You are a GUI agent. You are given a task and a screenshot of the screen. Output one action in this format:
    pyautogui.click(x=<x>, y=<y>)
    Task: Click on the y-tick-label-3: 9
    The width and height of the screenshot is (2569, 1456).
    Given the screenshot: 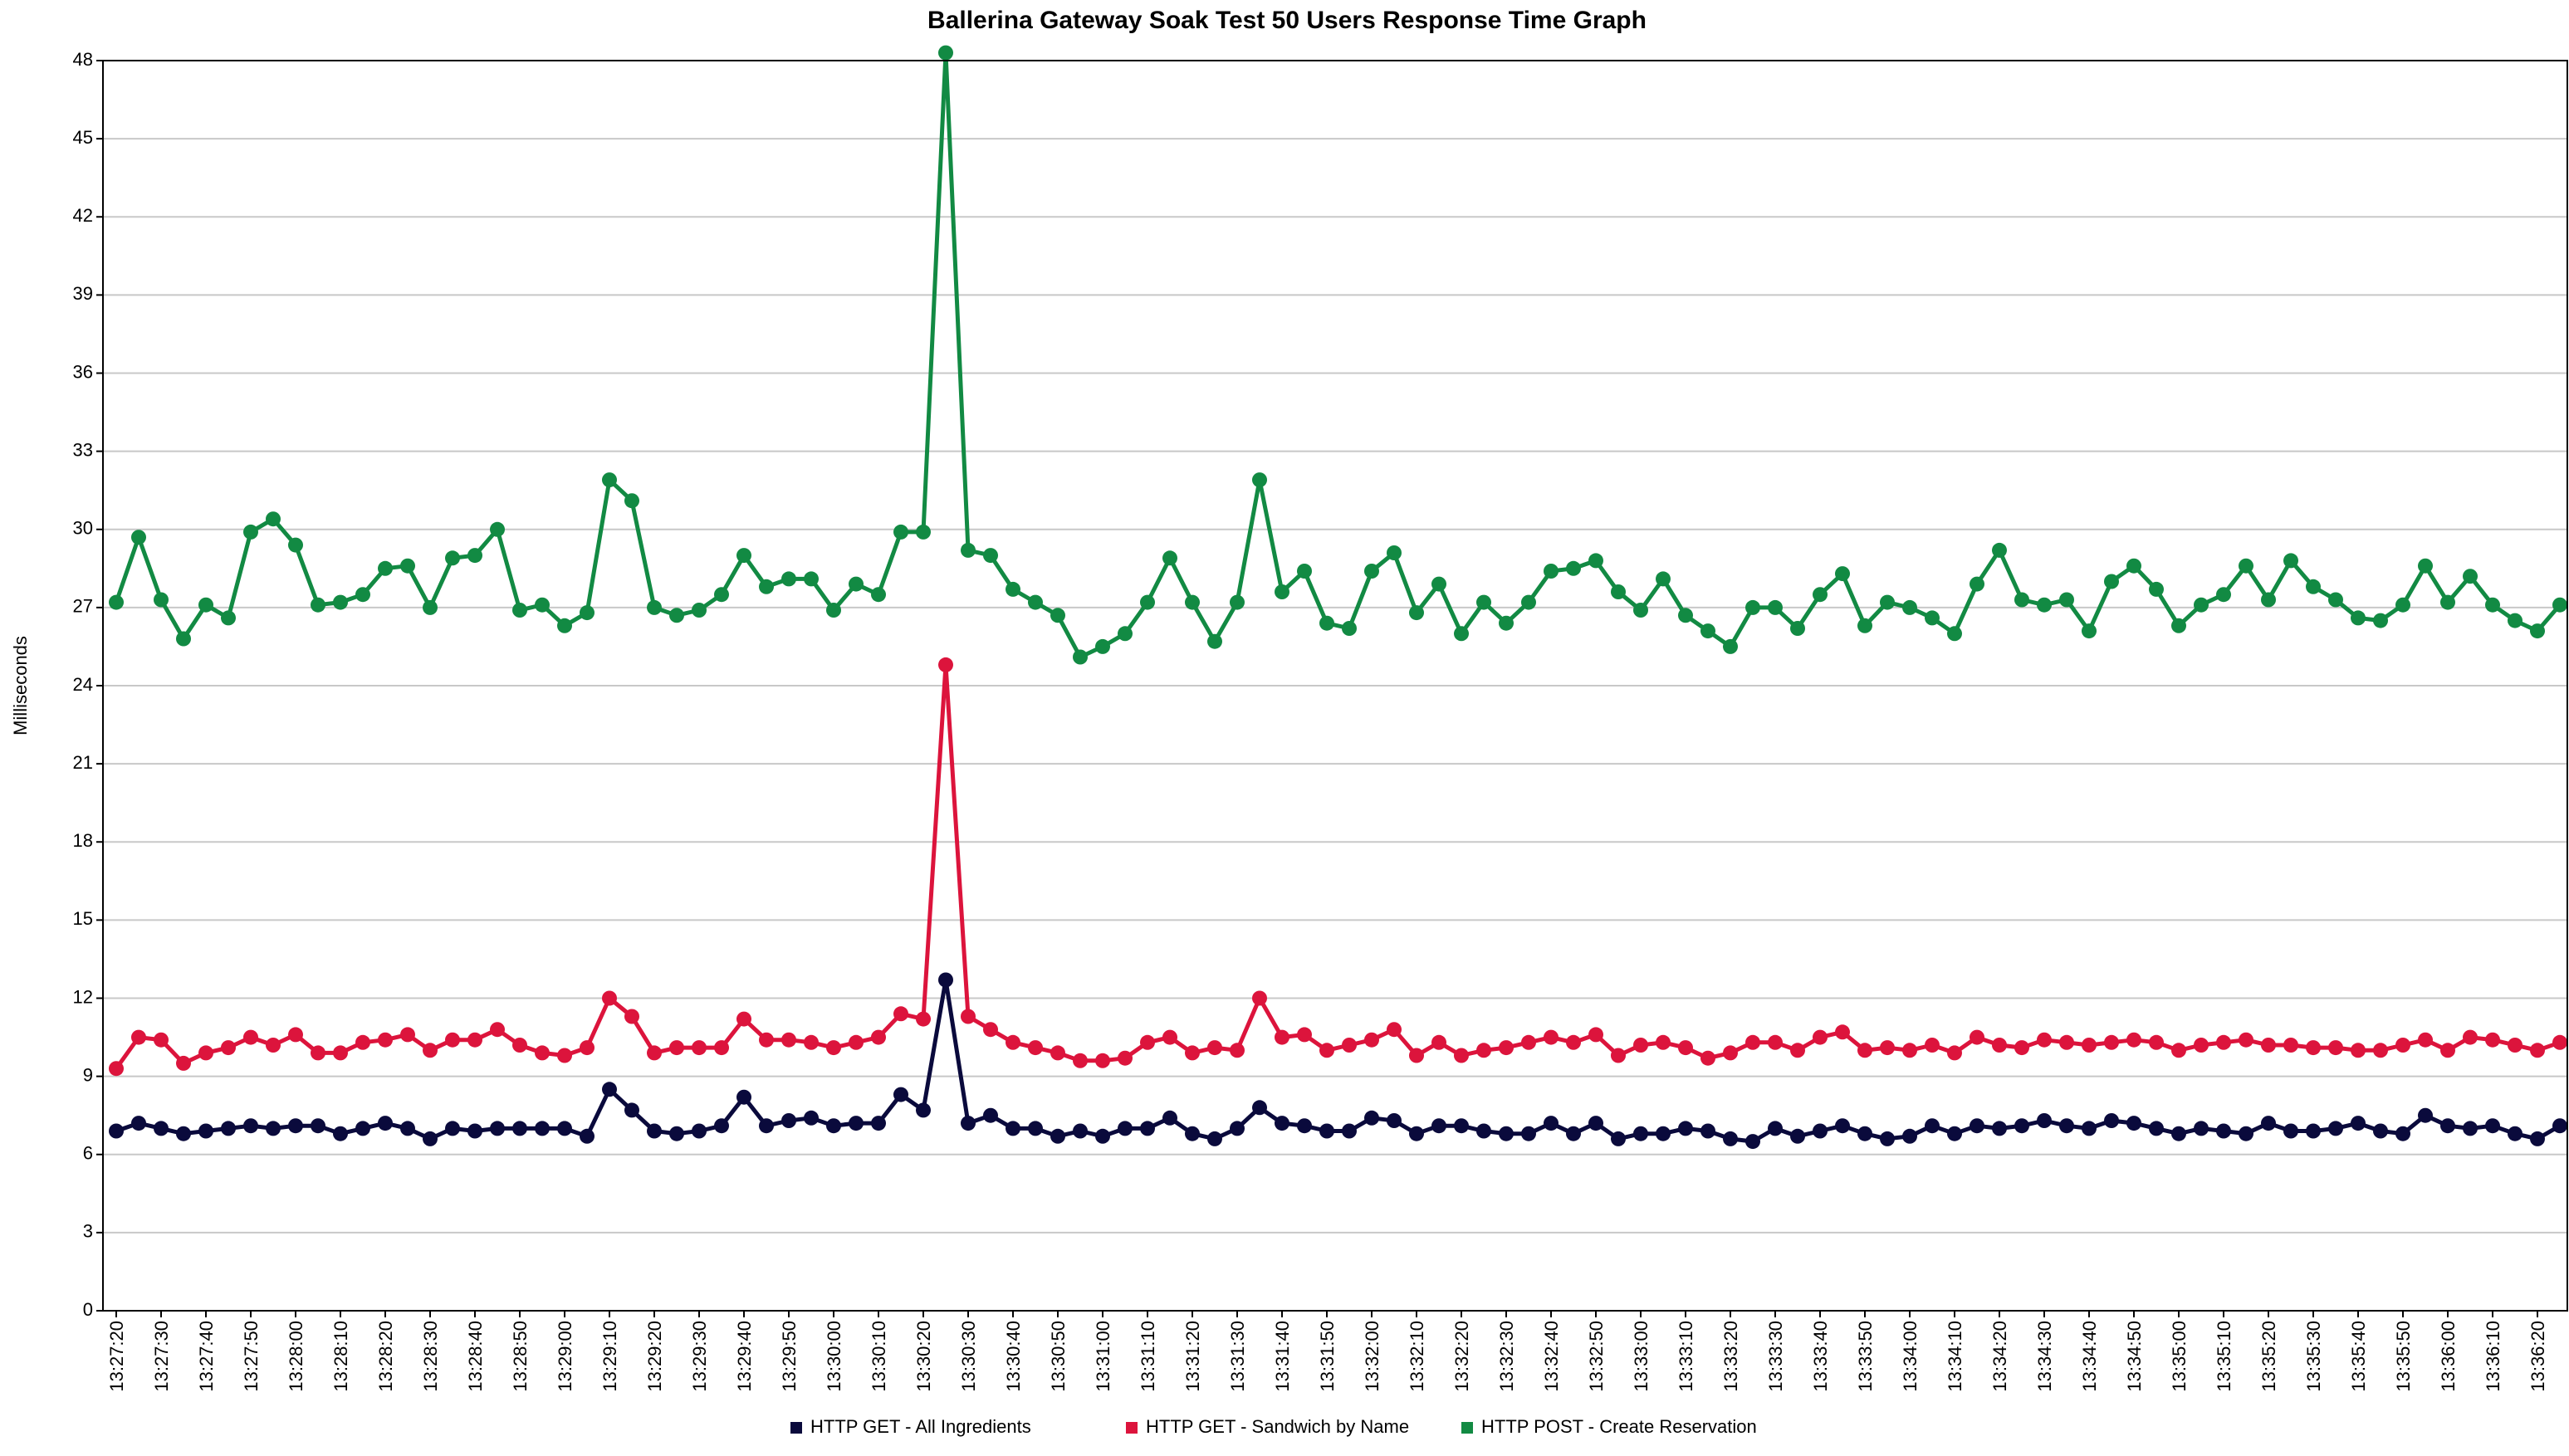 What is the action you would take?
    pyautogui.click(x=88, y=1074)
    